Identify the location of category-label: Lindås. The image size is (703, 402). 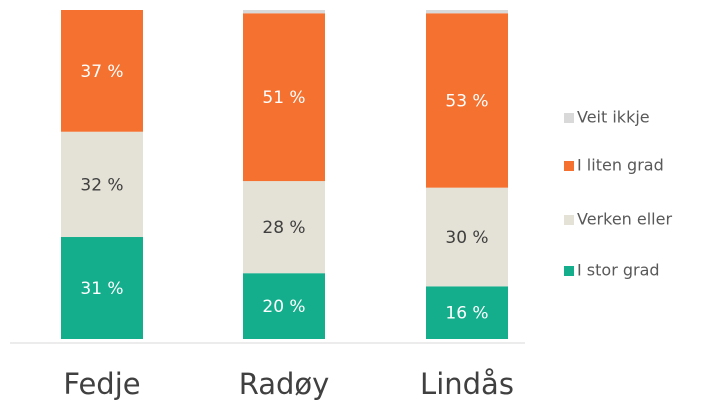
(467, 384).